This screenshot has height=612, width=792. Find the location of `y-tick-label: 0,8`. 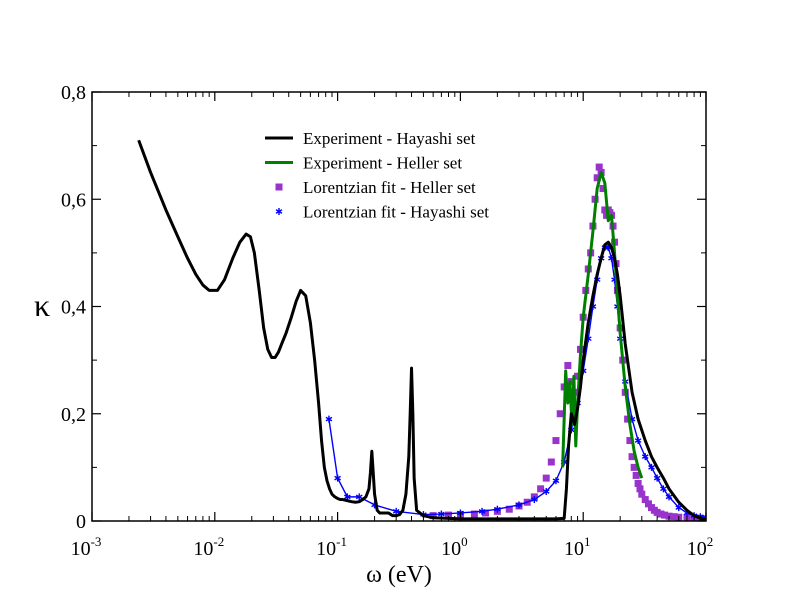

y-tick-label: 0,8 is located at coordinates (73, 93).